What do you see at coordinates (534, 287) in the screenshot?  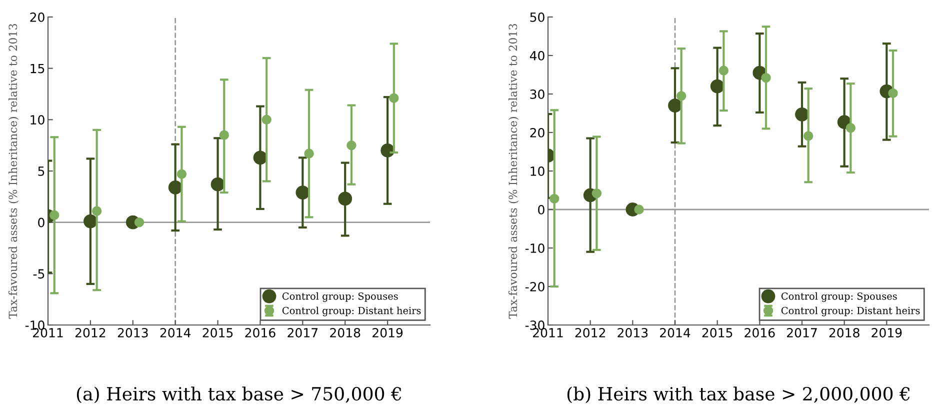 I see `y-tick-label: -20` at bounding box center [534, 287].